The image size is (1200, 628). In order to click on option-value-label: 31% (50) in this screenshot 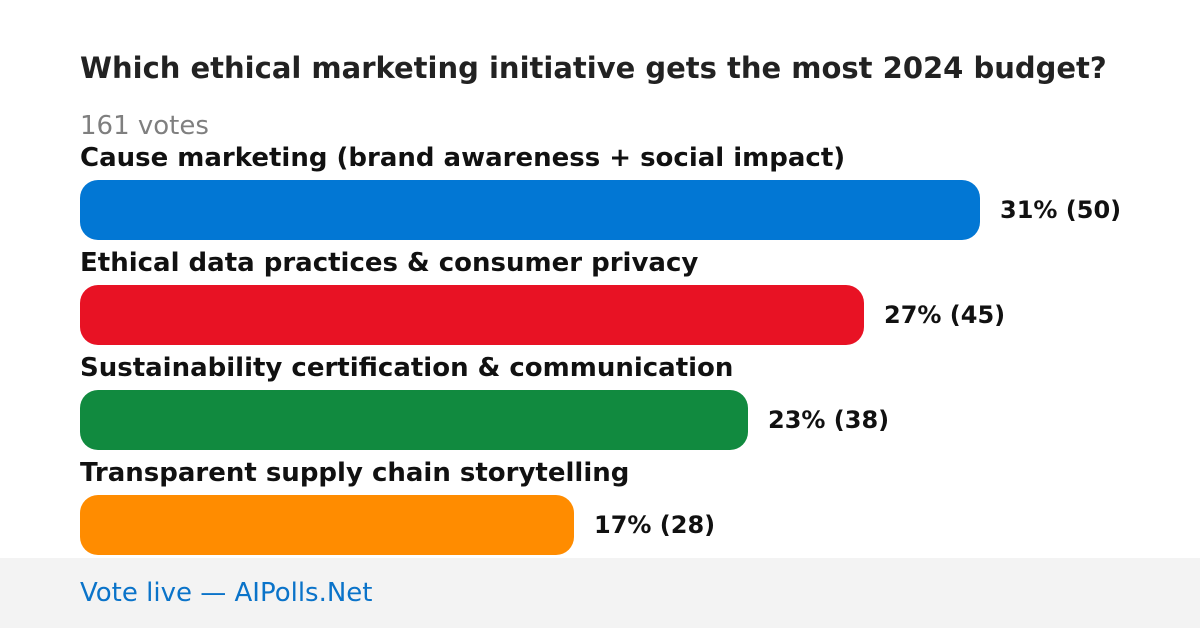, I will do `click(1061, 210)`.